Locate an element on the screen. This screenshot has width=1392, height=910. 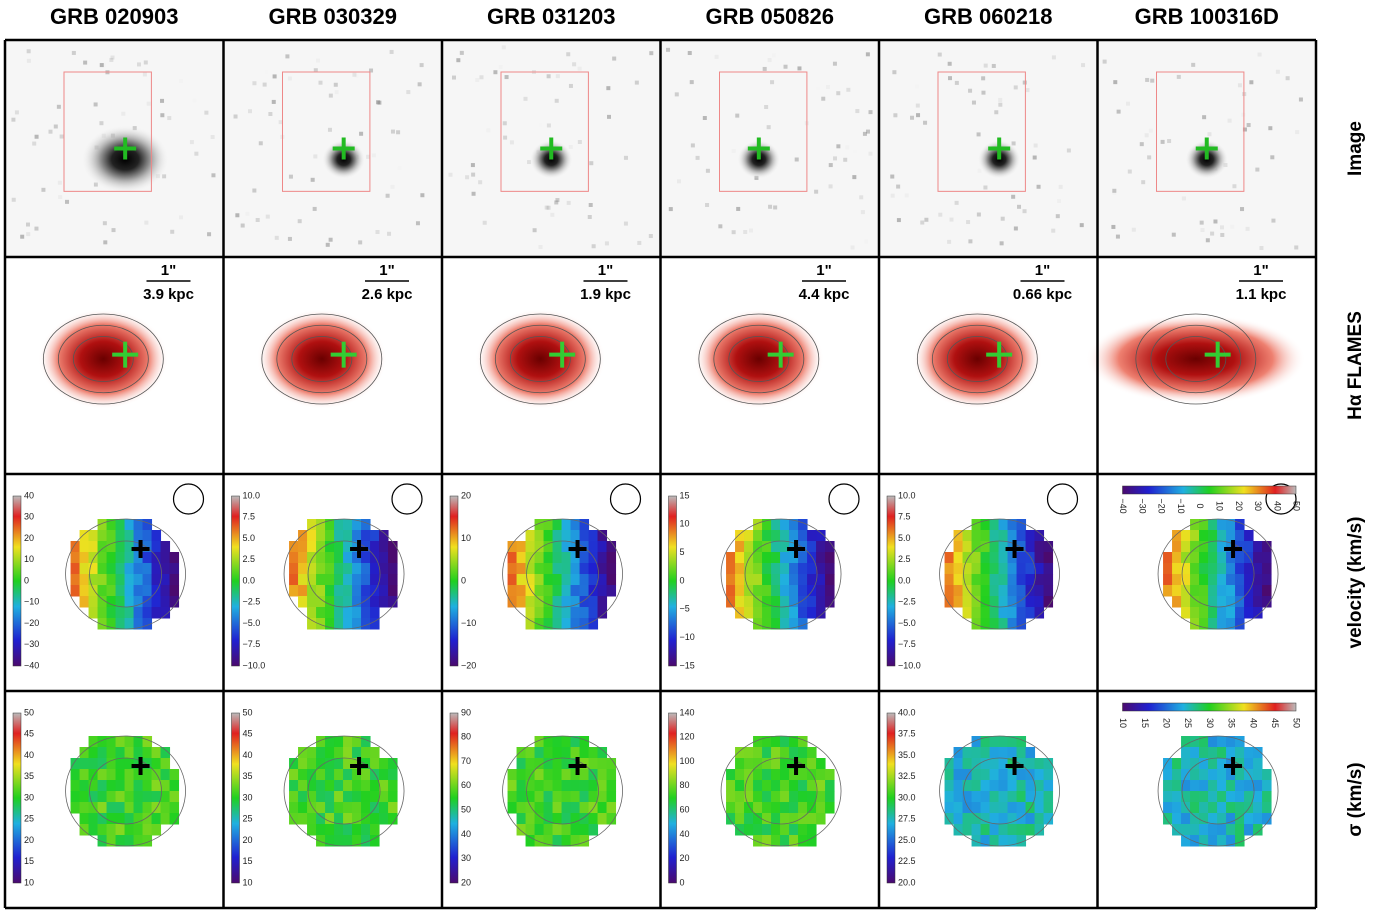
fov-box is located at coordinates (326, 131).